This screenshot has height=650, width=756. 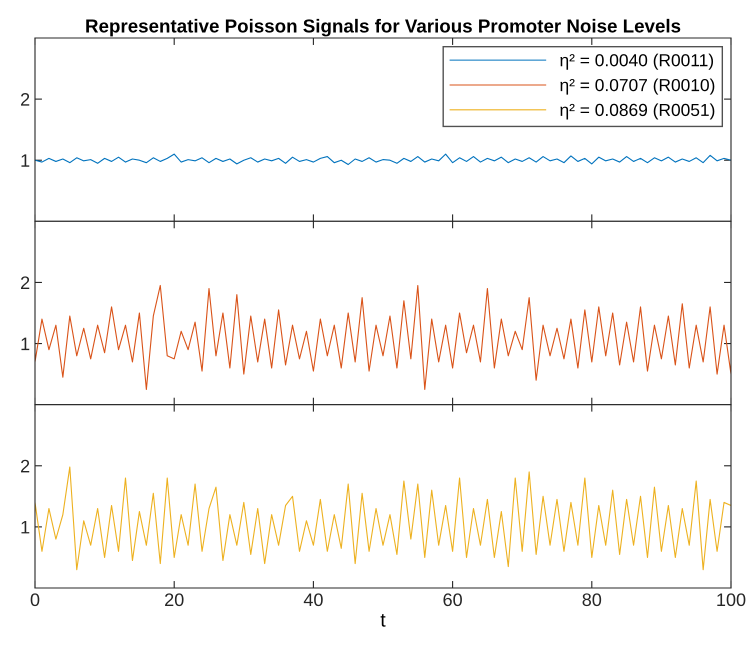 What do you see at coordinates (637, 62) in the screenshot?
I see `text: η² = 0.0040 (R0011)` at bounding box center [637, 62].